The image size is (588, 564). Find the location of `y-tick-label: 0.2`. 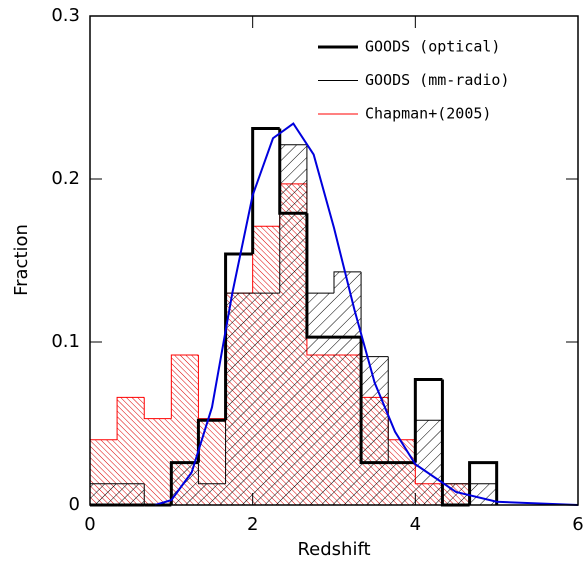

y-tick-label: 0.2 is located at coordinates (65, 178).